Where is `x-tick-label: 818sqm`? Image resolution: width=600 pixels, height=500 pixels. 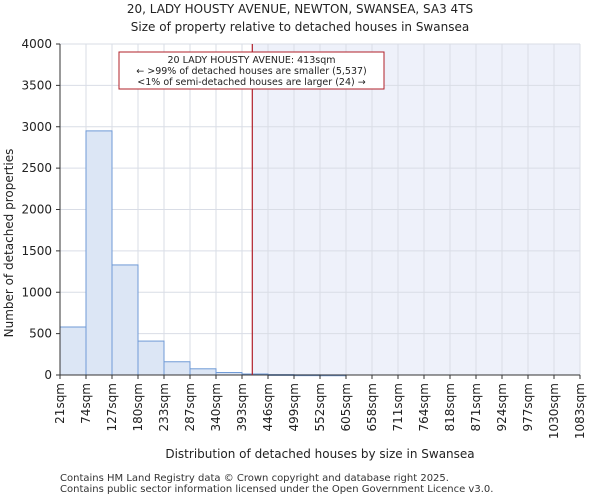 x-tick-label: 818sqm is located at coordinates (450, 407).